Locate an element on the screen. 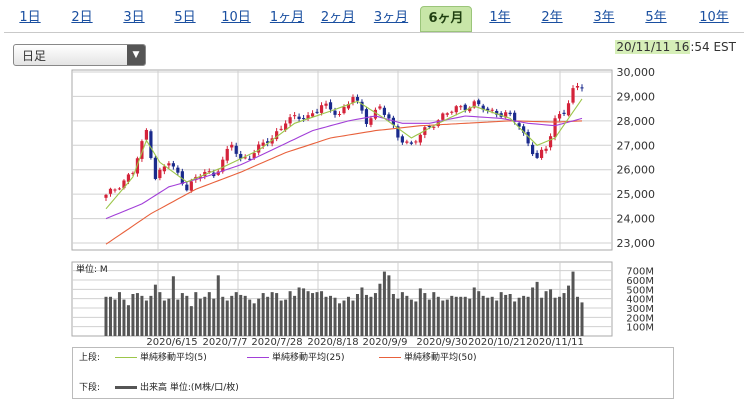 Image resolution: width=748 pixels, height=404 pixels. tab-8: 6ヶ月 is located at coordinates (446, 19).